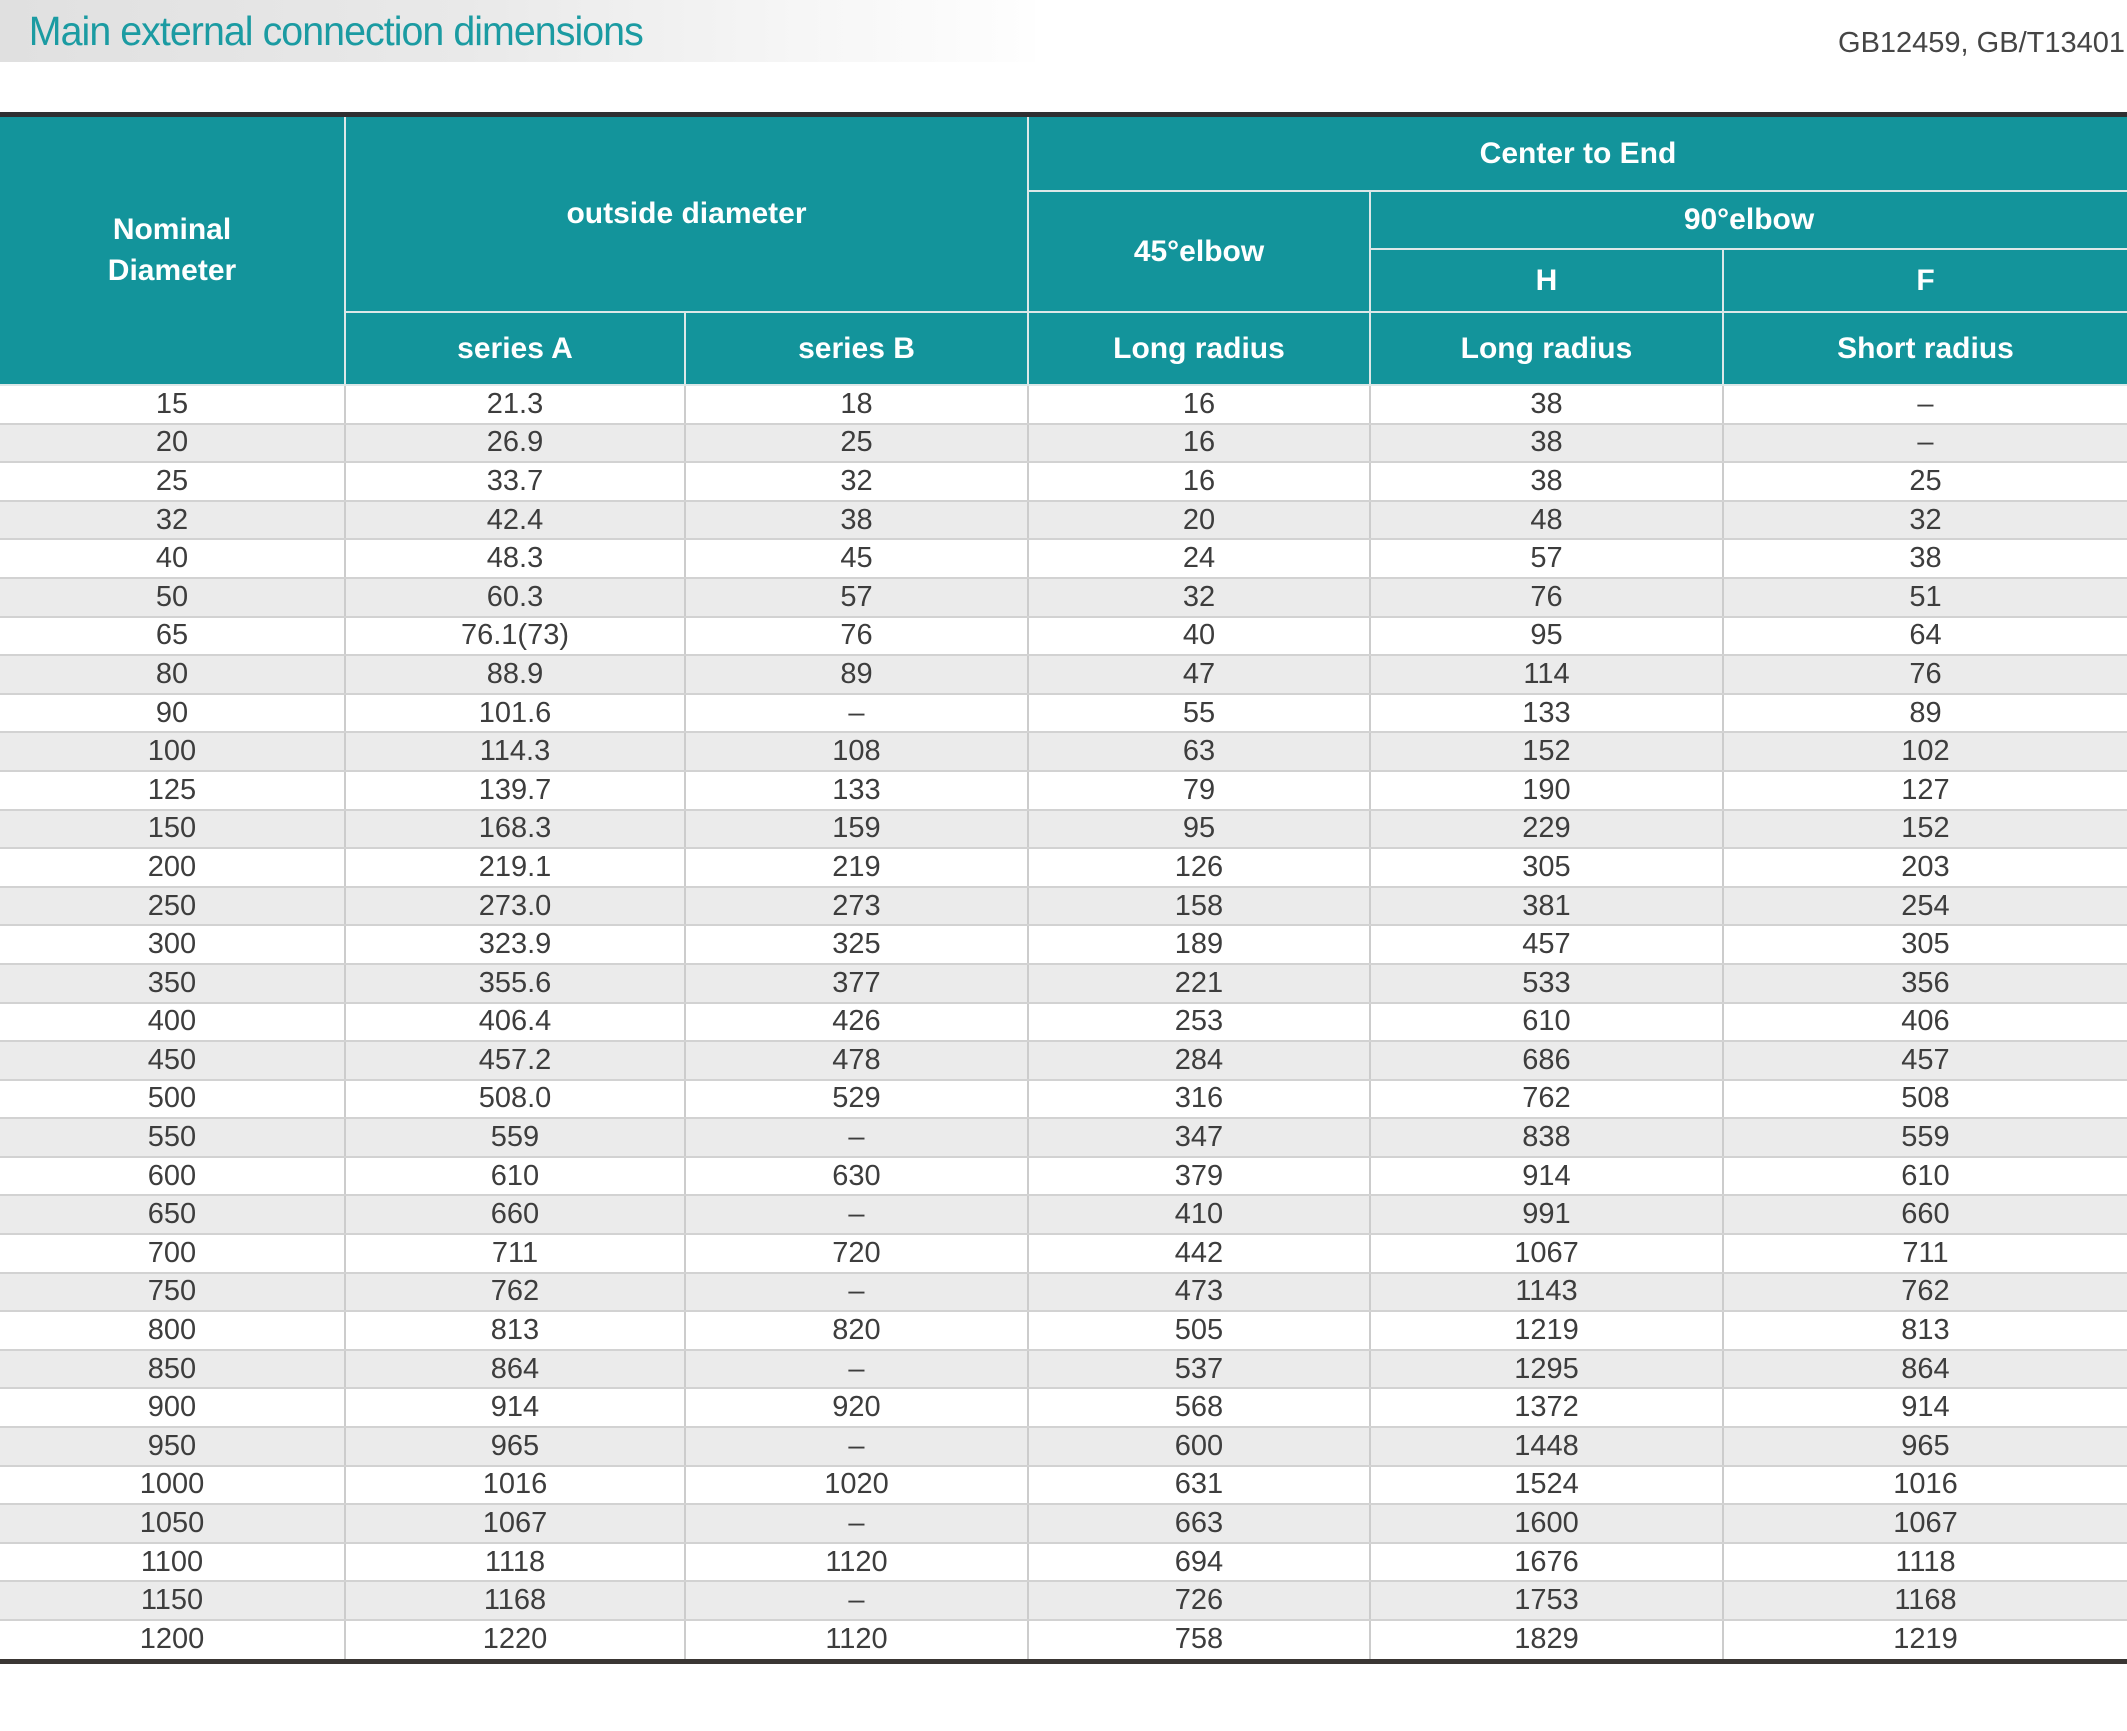 The image size is (2127, 1731). What do you see at coordinates (857, 1292) in the screenshot?
I see `cell-r23-c2: –` at bounding box center [857, 1292].